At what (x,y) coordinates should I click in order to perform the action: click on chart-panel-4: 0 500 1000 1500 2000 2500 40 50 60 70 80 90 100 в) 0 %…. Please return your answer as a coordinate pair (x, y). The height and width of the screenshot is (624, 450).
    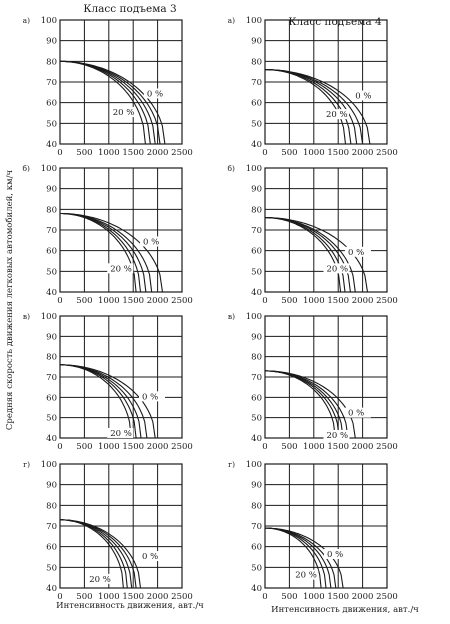
    Looking at the image, I should click on (108, 382).